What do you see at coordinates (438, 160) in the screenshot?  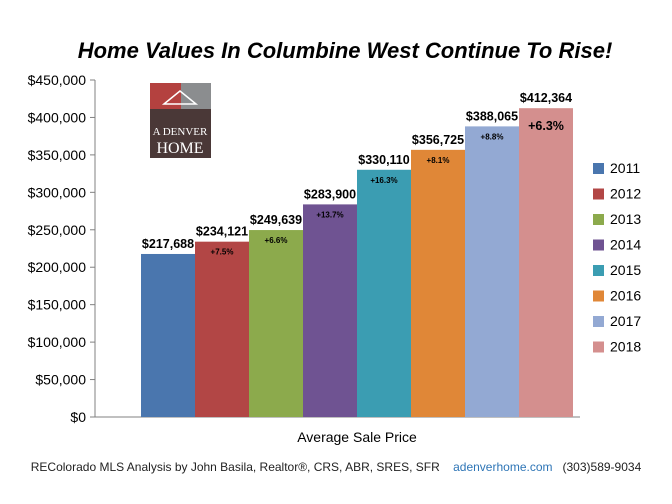 I see `change-label-2016: +8.1%` at bounding box center [438, 160].